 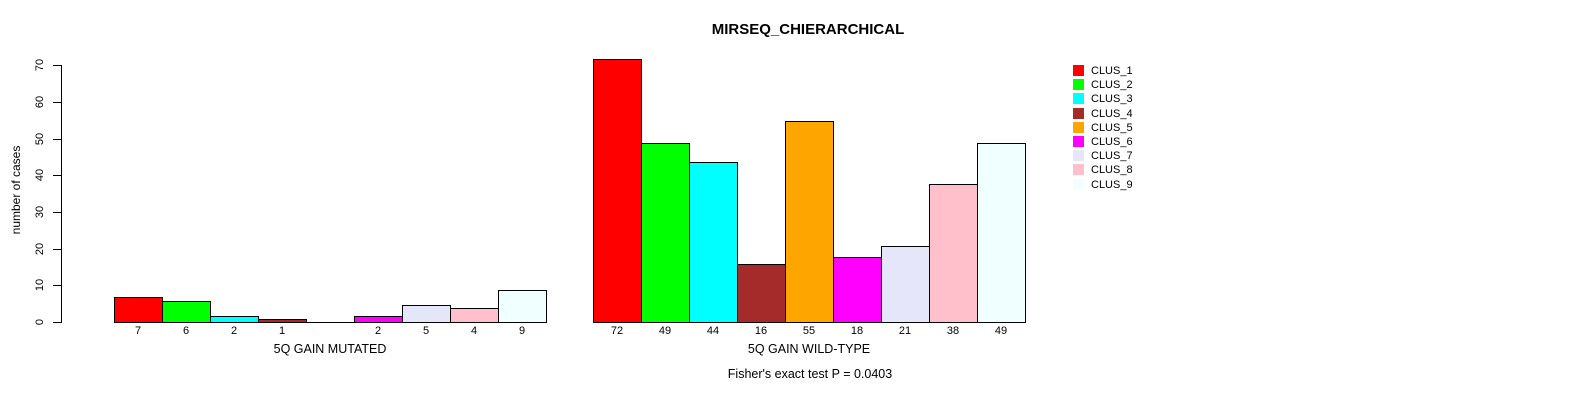 I want to click on legend-item-label: CLUS_6, so click(x=1112, y=142).